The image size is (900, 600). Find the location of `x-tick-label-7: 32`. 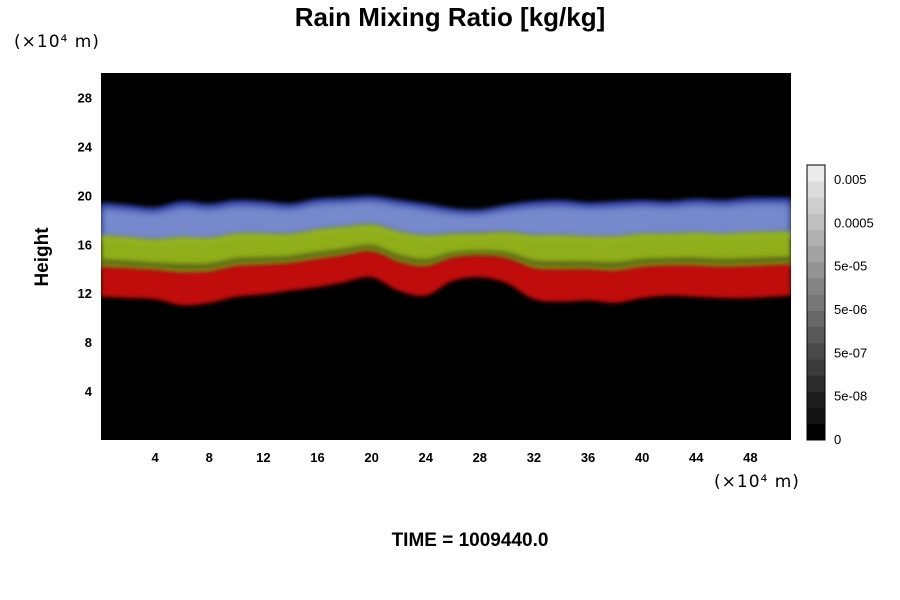

x-tick-label-7: 32 is located at coordinates (534, 457).